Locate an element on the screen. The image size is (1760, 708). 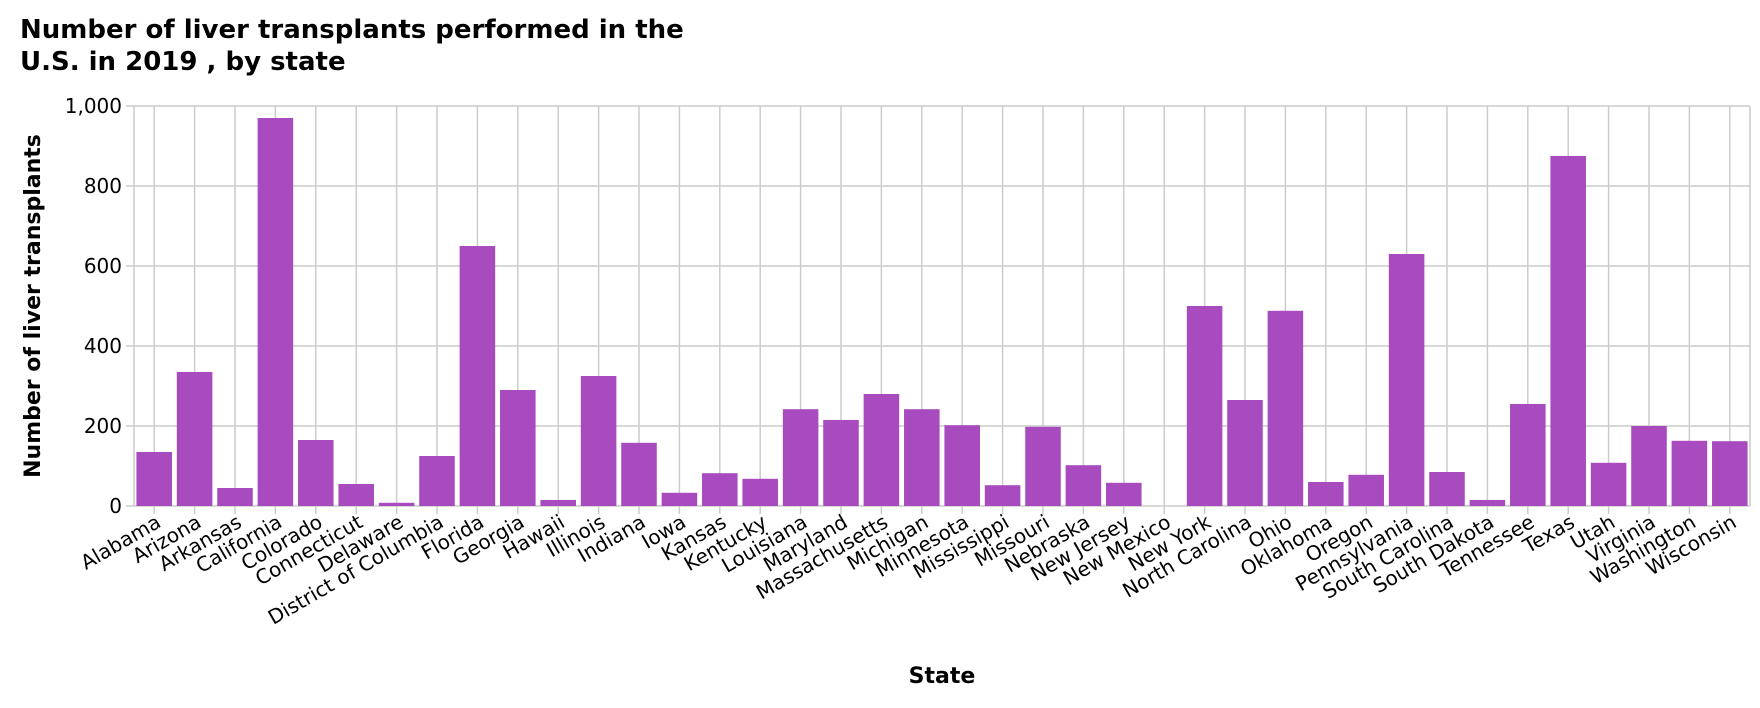
x-axis-label: State is located at coordinates (942, 676).